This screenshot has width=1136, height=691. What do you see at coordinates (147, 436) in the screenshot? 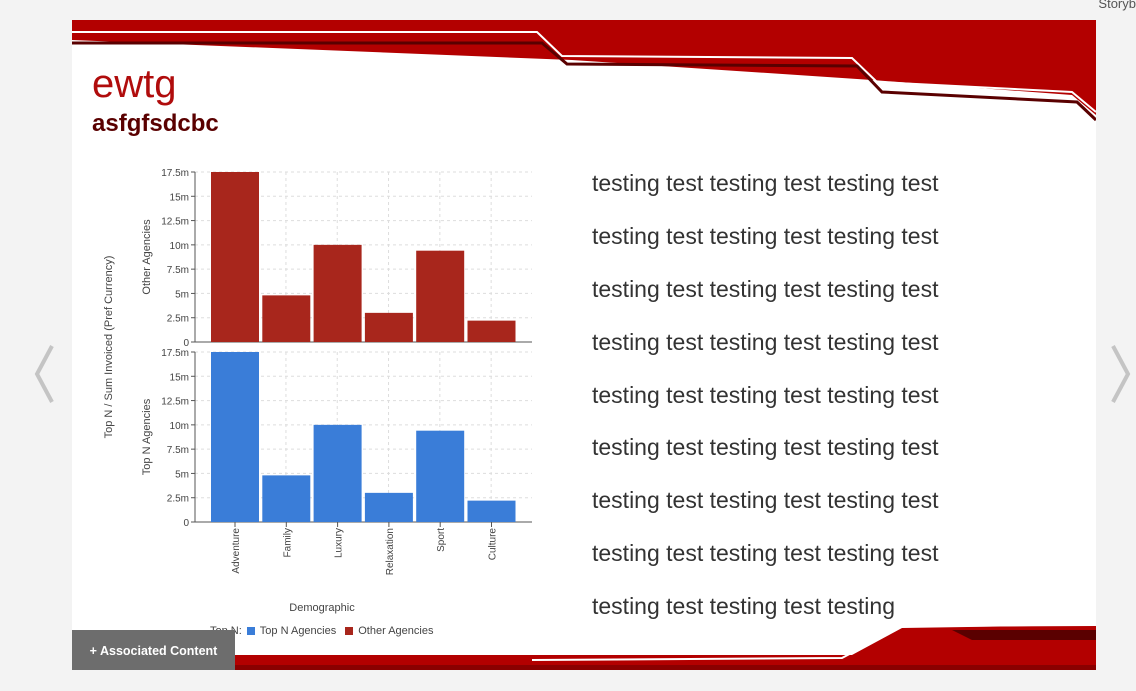
I see `panel-axis-label: Top N Agencies` at bounding box center [147, 436].